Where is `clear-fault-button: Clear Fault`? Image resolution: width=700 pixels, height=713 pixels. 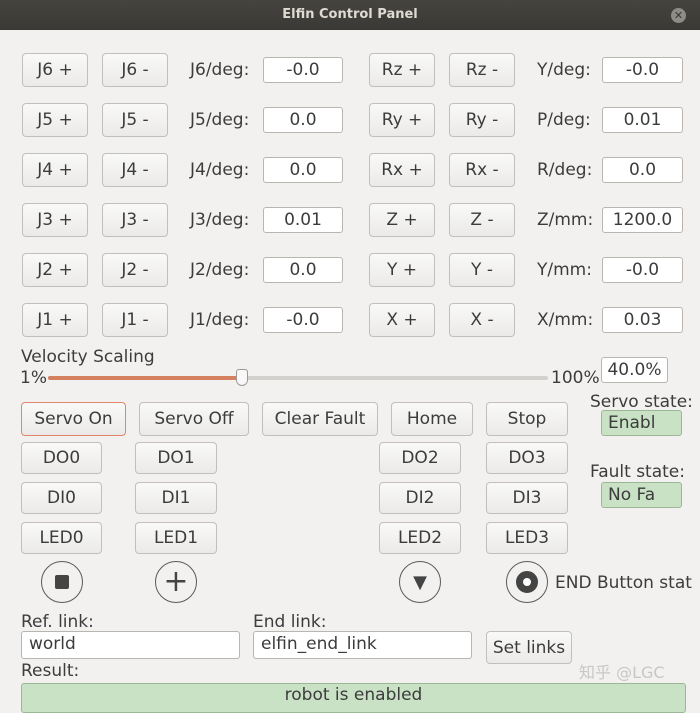 clear-fault-button: Clear Fault is located at coordinates (320, 419).